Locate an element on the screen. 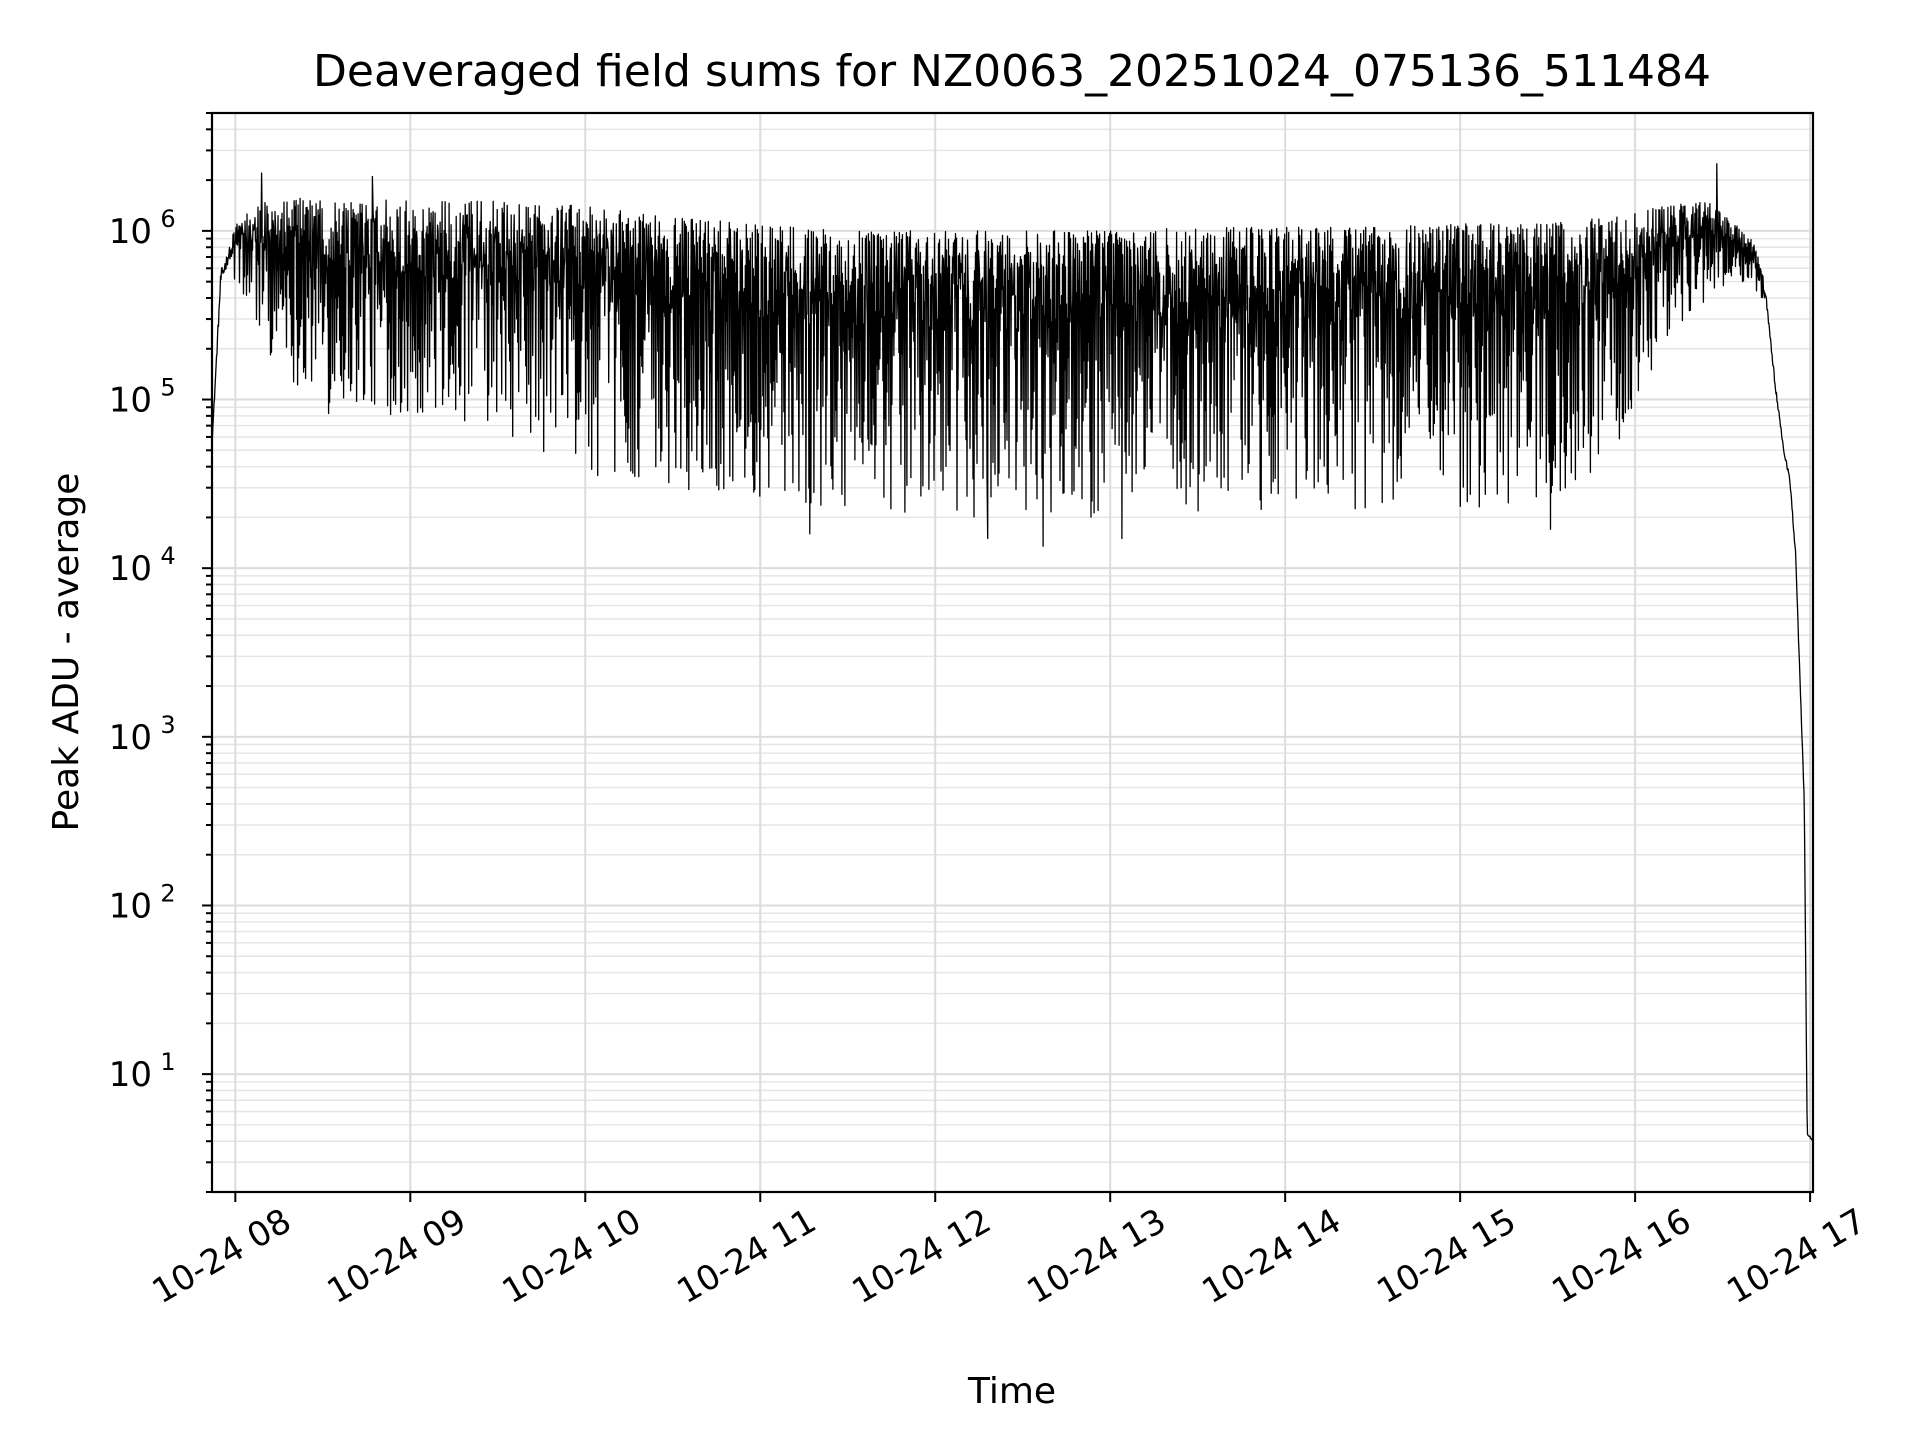  y-axis-label: Peak ADU - average is located at coordinates (66, 652).